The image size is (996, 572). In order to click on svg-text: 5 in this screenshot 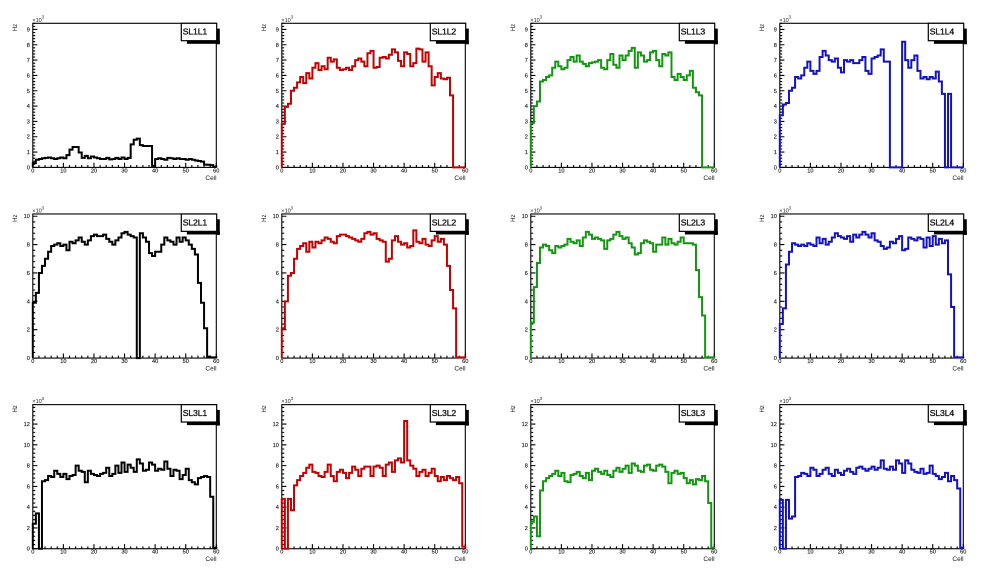, I will do `click(277, 92)`.